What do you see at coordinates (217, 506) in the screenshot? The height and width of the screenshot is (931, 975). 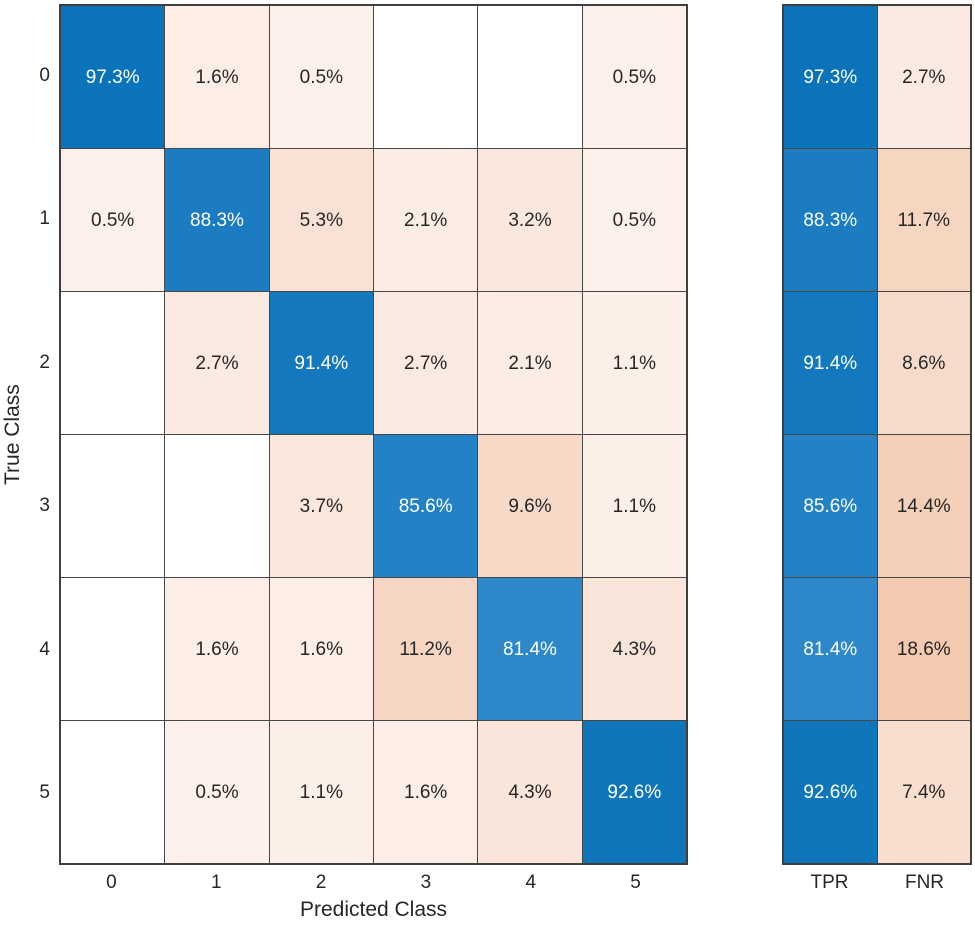 I see `matrix-cell-r3c1` at bounding box center [217, 506].